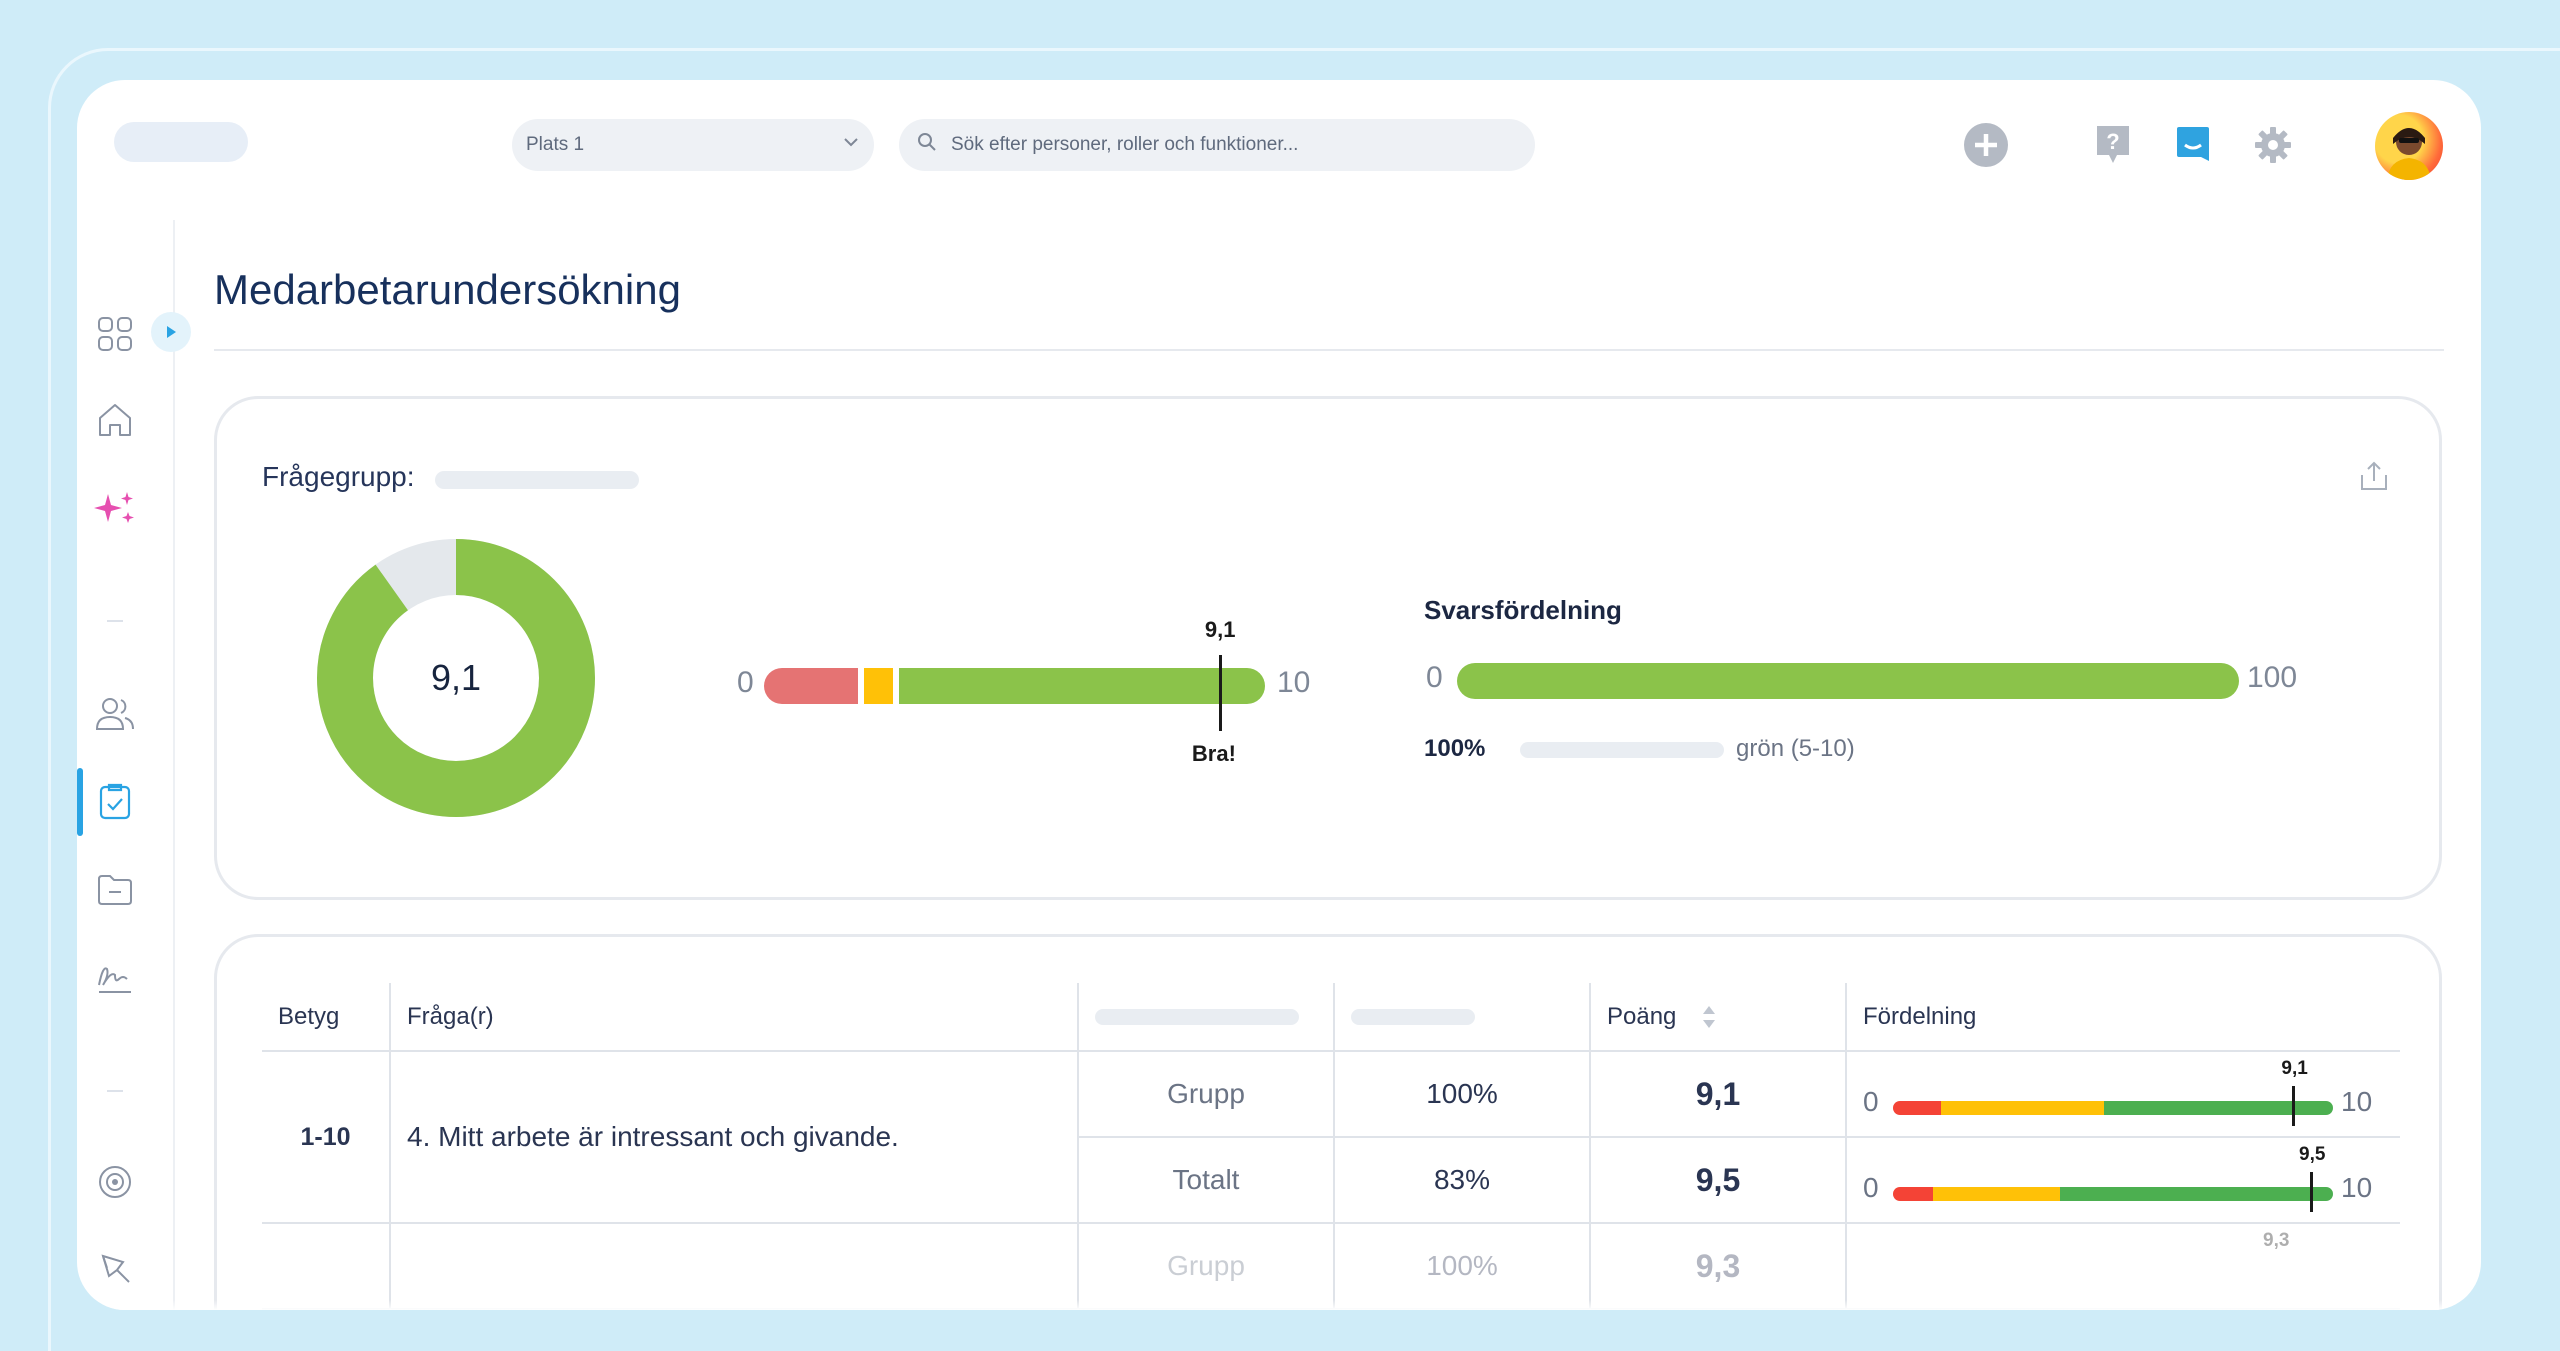 Image resolution: width=2560 pixels, height=1351 pixels. I want to click on row-percent-next: 100%, so click(1461, 1266).